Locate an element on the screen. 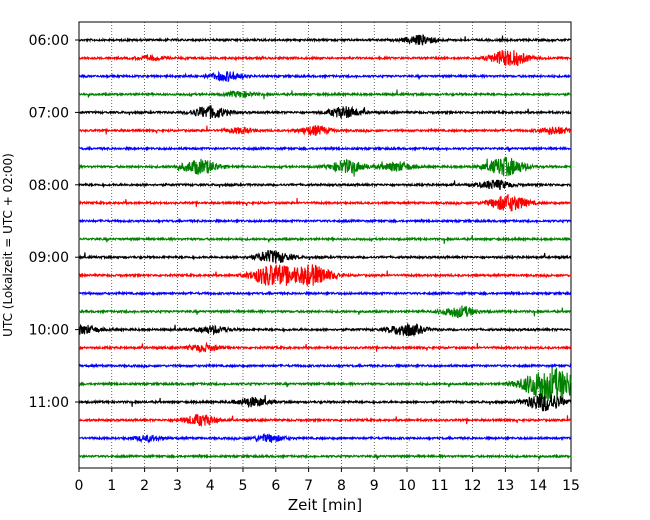 This screenshot has width=650, height=520. y-tick-label: 07:00 is located at coordinates (49, 113).